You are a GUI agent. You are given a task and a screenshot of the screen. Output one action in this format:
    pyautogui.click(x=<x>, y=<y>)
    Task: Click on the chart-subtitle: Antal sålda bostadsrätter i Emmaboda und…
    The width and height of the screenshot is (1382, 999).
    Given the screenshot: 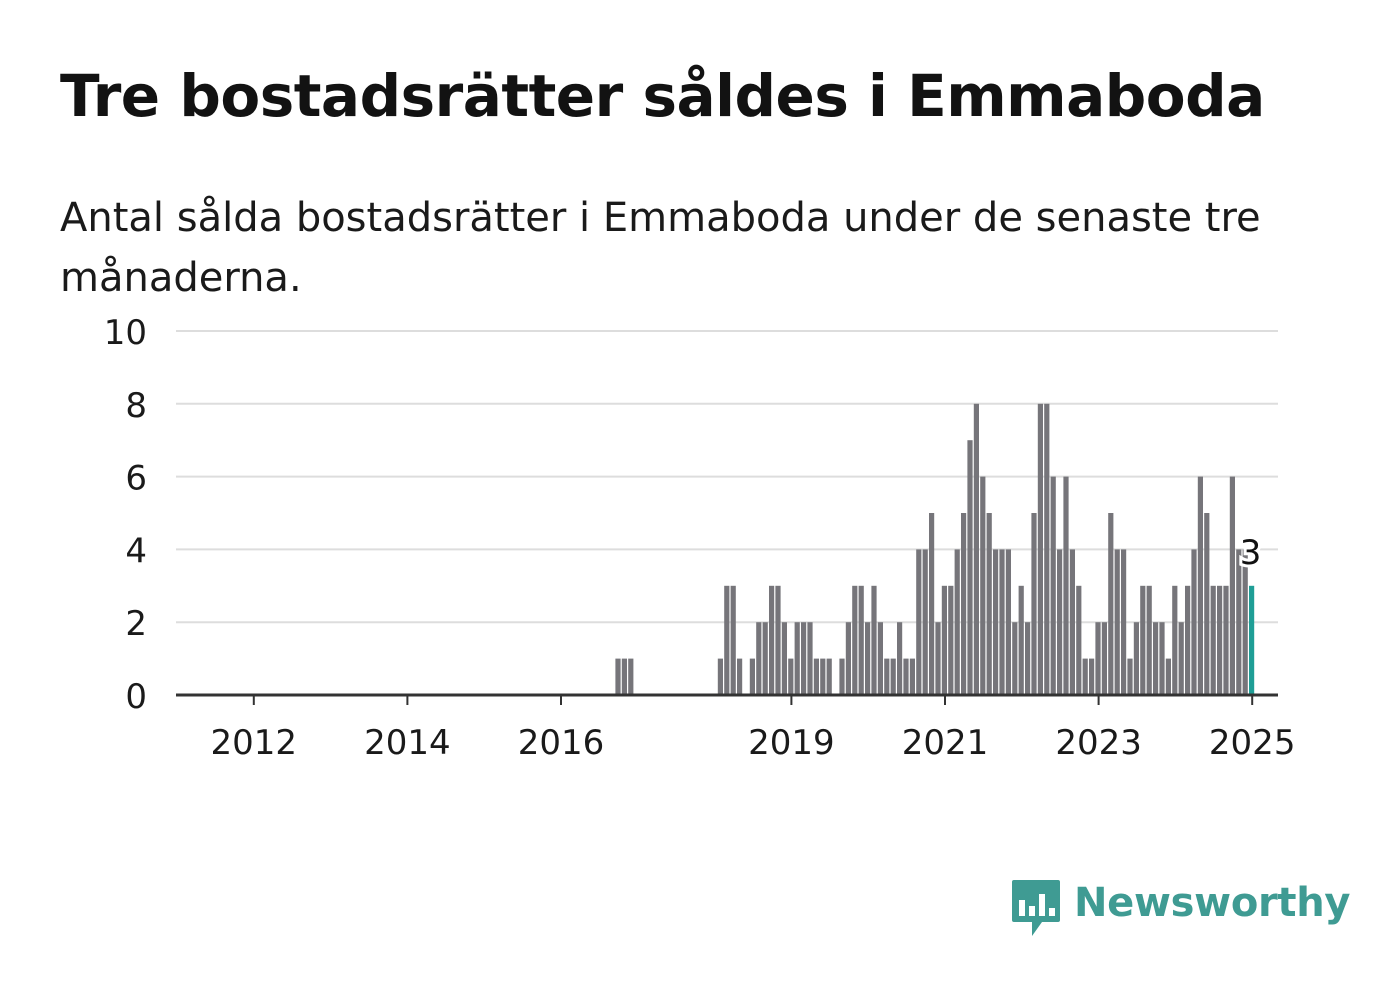 What is the action you would take?
    pyautogui.click(x=660, y=248)
    